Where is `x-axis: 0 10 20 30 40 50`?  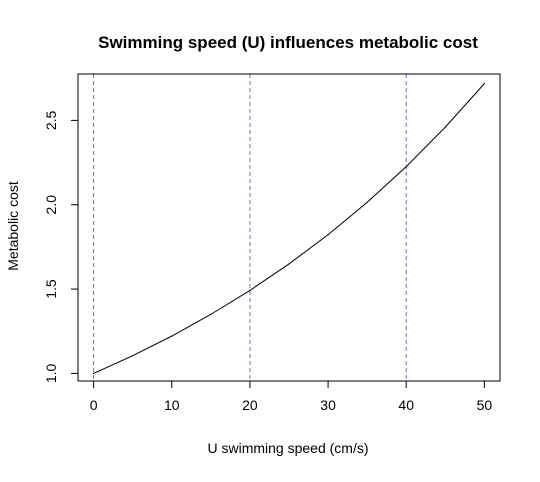
x-axis: 0 10 20 30 40 50 is located at coordinates (291, 396).